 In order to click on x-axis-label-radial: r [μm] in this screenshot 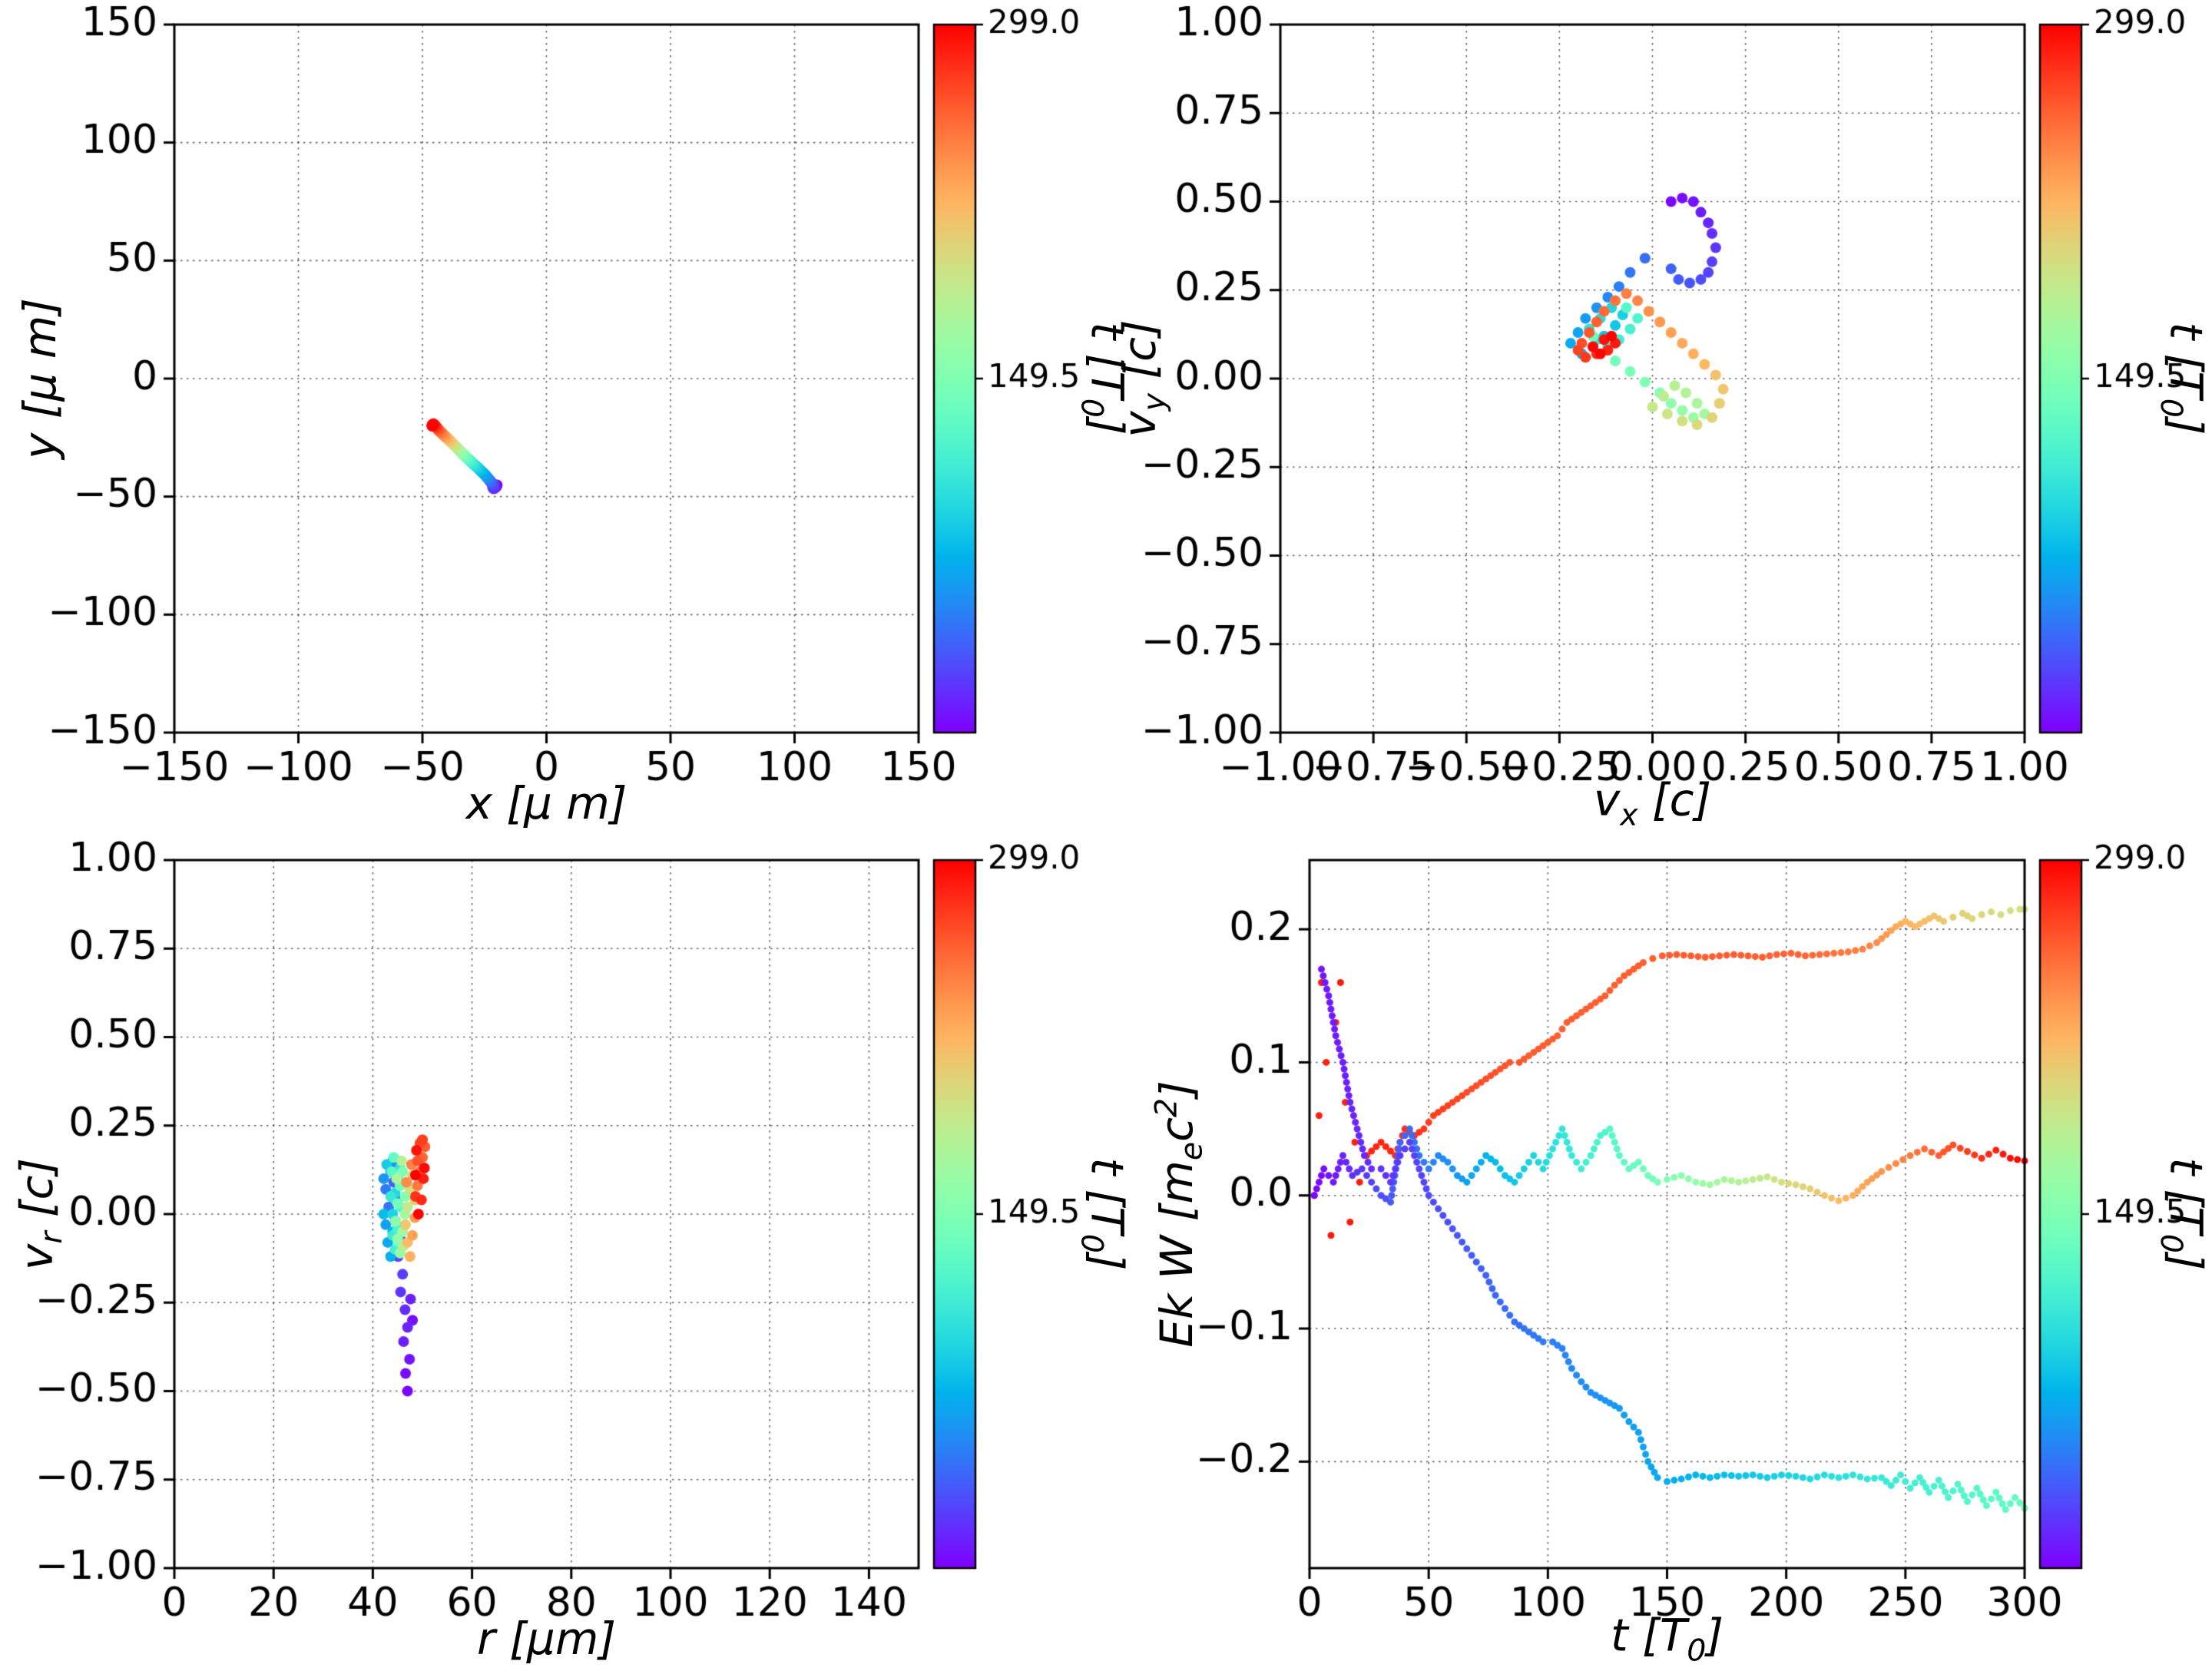, I will do `click(547, 1639)`.